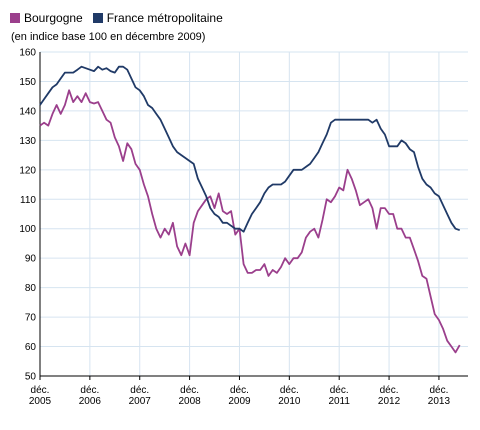 This screenshot has width=480, height=430. I want to click on y-tick-label: 100, so click(27, 229).